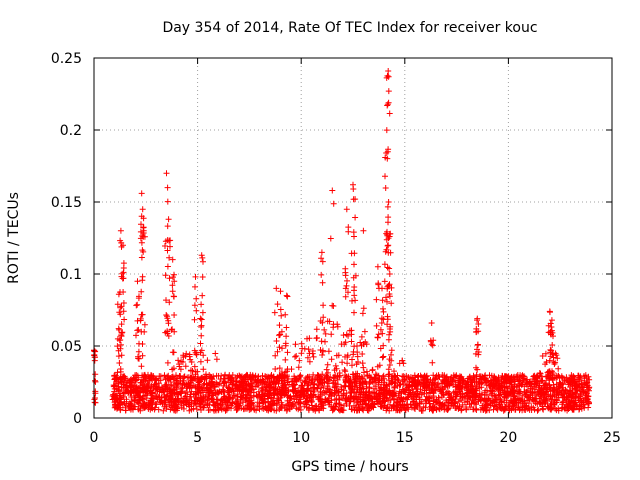  What do you see at coordinates (77, 419) in the screenshot?
I see `y-tick-label: 0` at bounding box center [77, 419].